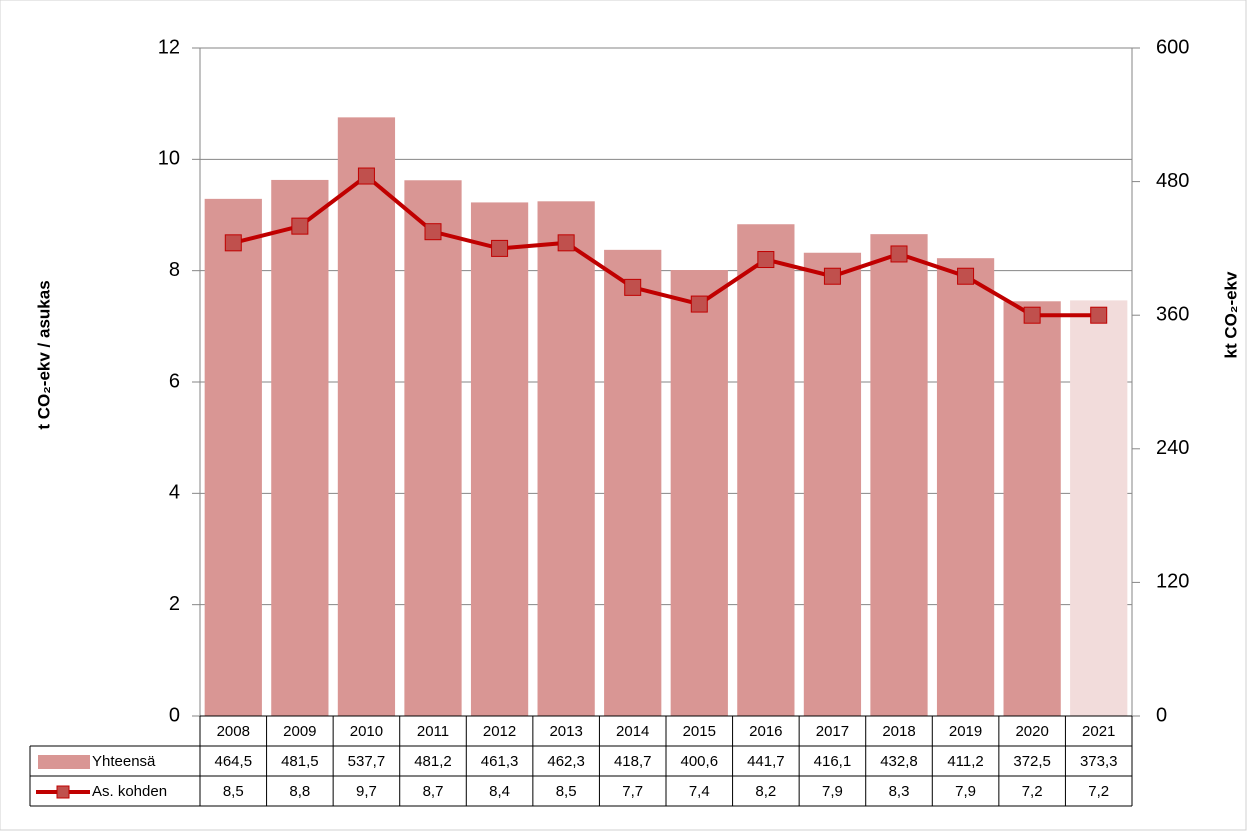 Image resolution: width=1253 pixels, height=837 pixels. I want to click on data-label: 7,4, so click(699, 791).